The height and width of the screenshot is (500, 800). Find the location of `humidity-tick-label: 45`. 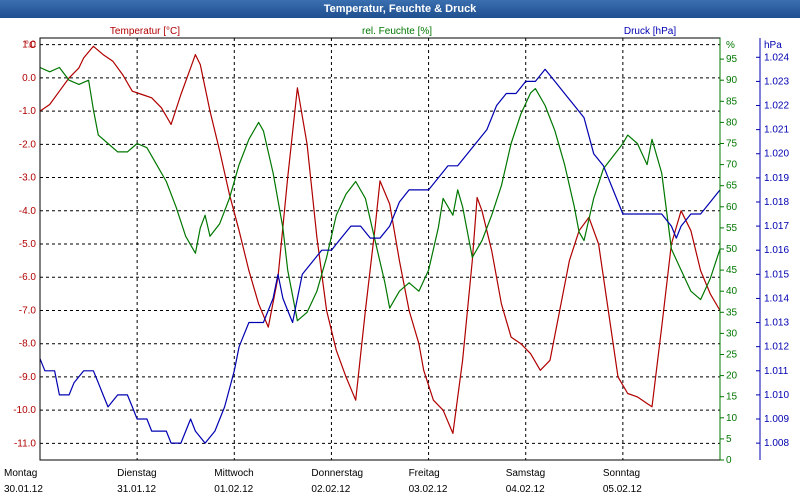

humidity-tick-label: 45 is located at coordinates (732, 270).